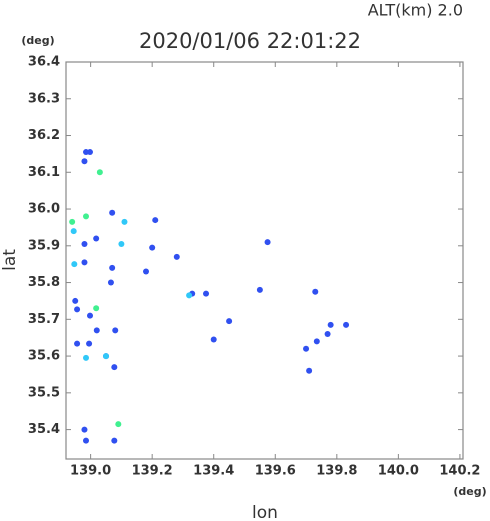 The width and height of the screenshot is (490, 521). I want to click on x-tick-label: 139.8, so click(336, 471).